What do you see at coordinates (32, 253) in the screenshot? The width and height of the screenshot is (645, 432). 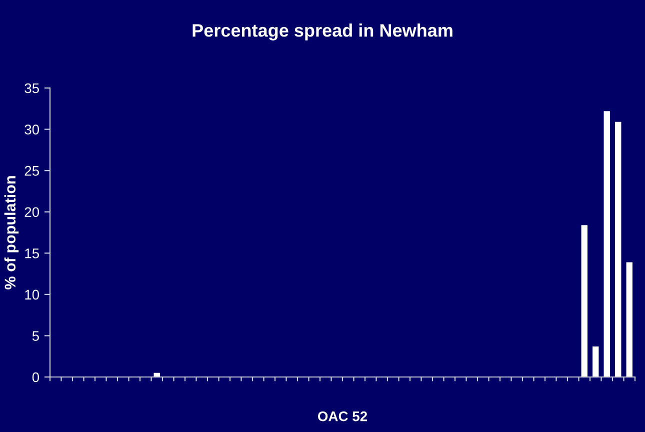 I see `y-tick-label: 15` at bounding box center [32, 253].